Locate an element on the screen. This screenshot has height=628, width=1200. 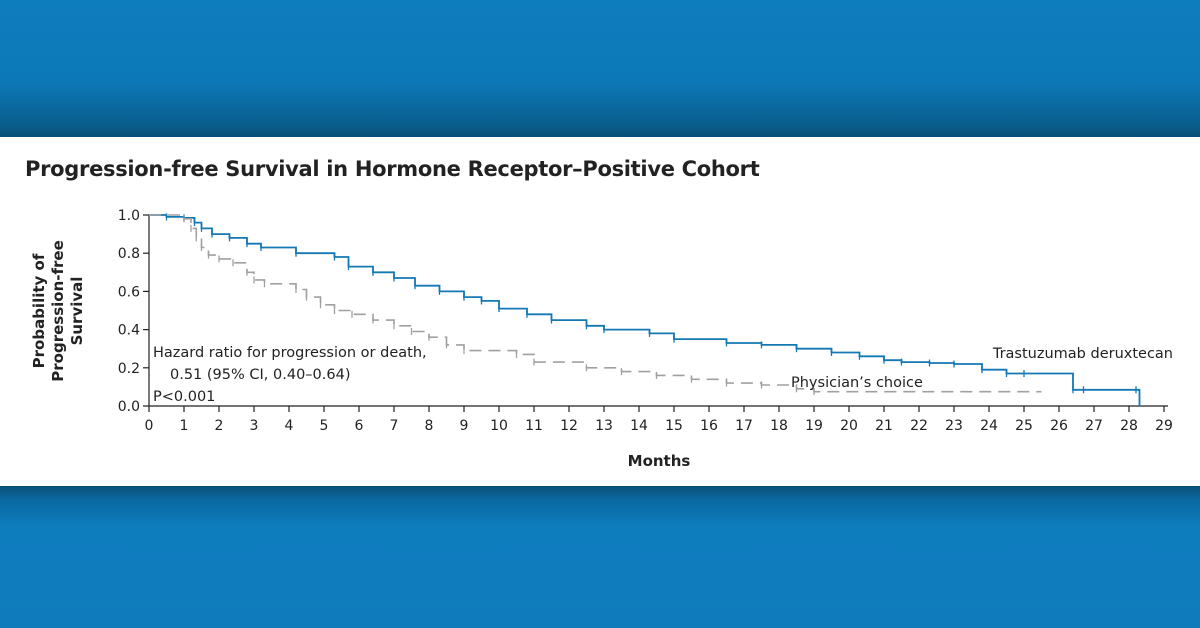
y-axis-title-line-1: Probability of is located at coordinates (39, 310).